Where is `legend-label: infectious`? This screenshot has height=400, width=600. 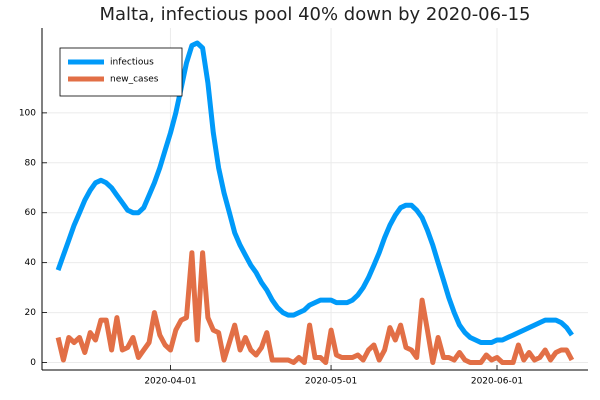 legend-label: infectious is located at coordinates (132, 63).